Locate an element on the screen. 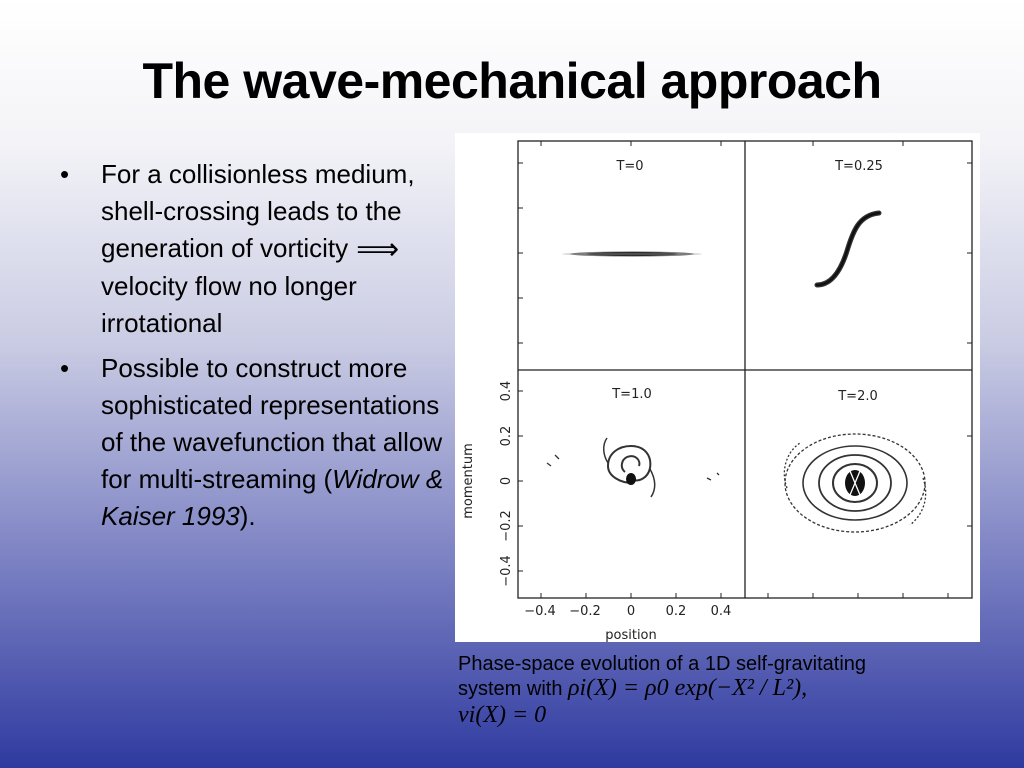 This screenshot has width=1024, height=768. panel-label-t1: T=1.0 is located at coordinates (631, 394).